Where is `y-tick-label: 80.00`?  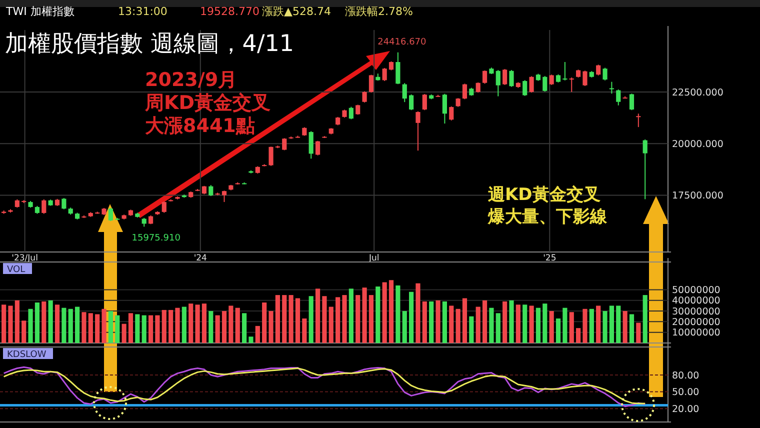 y-tick-label: 80.00 is located at coordinates (686, 376).